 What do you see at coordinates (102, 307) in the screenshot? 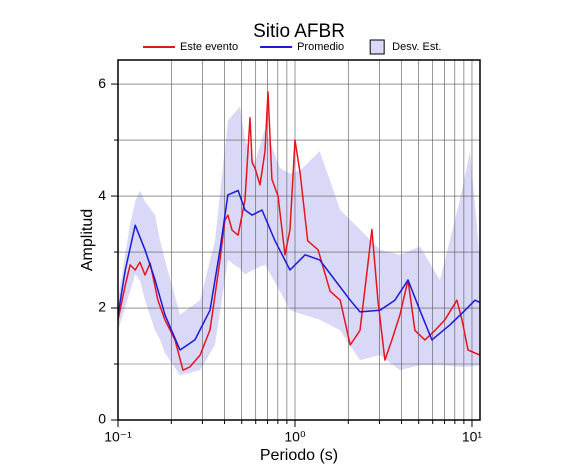
I see `y-tick-label: 2` at bounding box center [102, 307].